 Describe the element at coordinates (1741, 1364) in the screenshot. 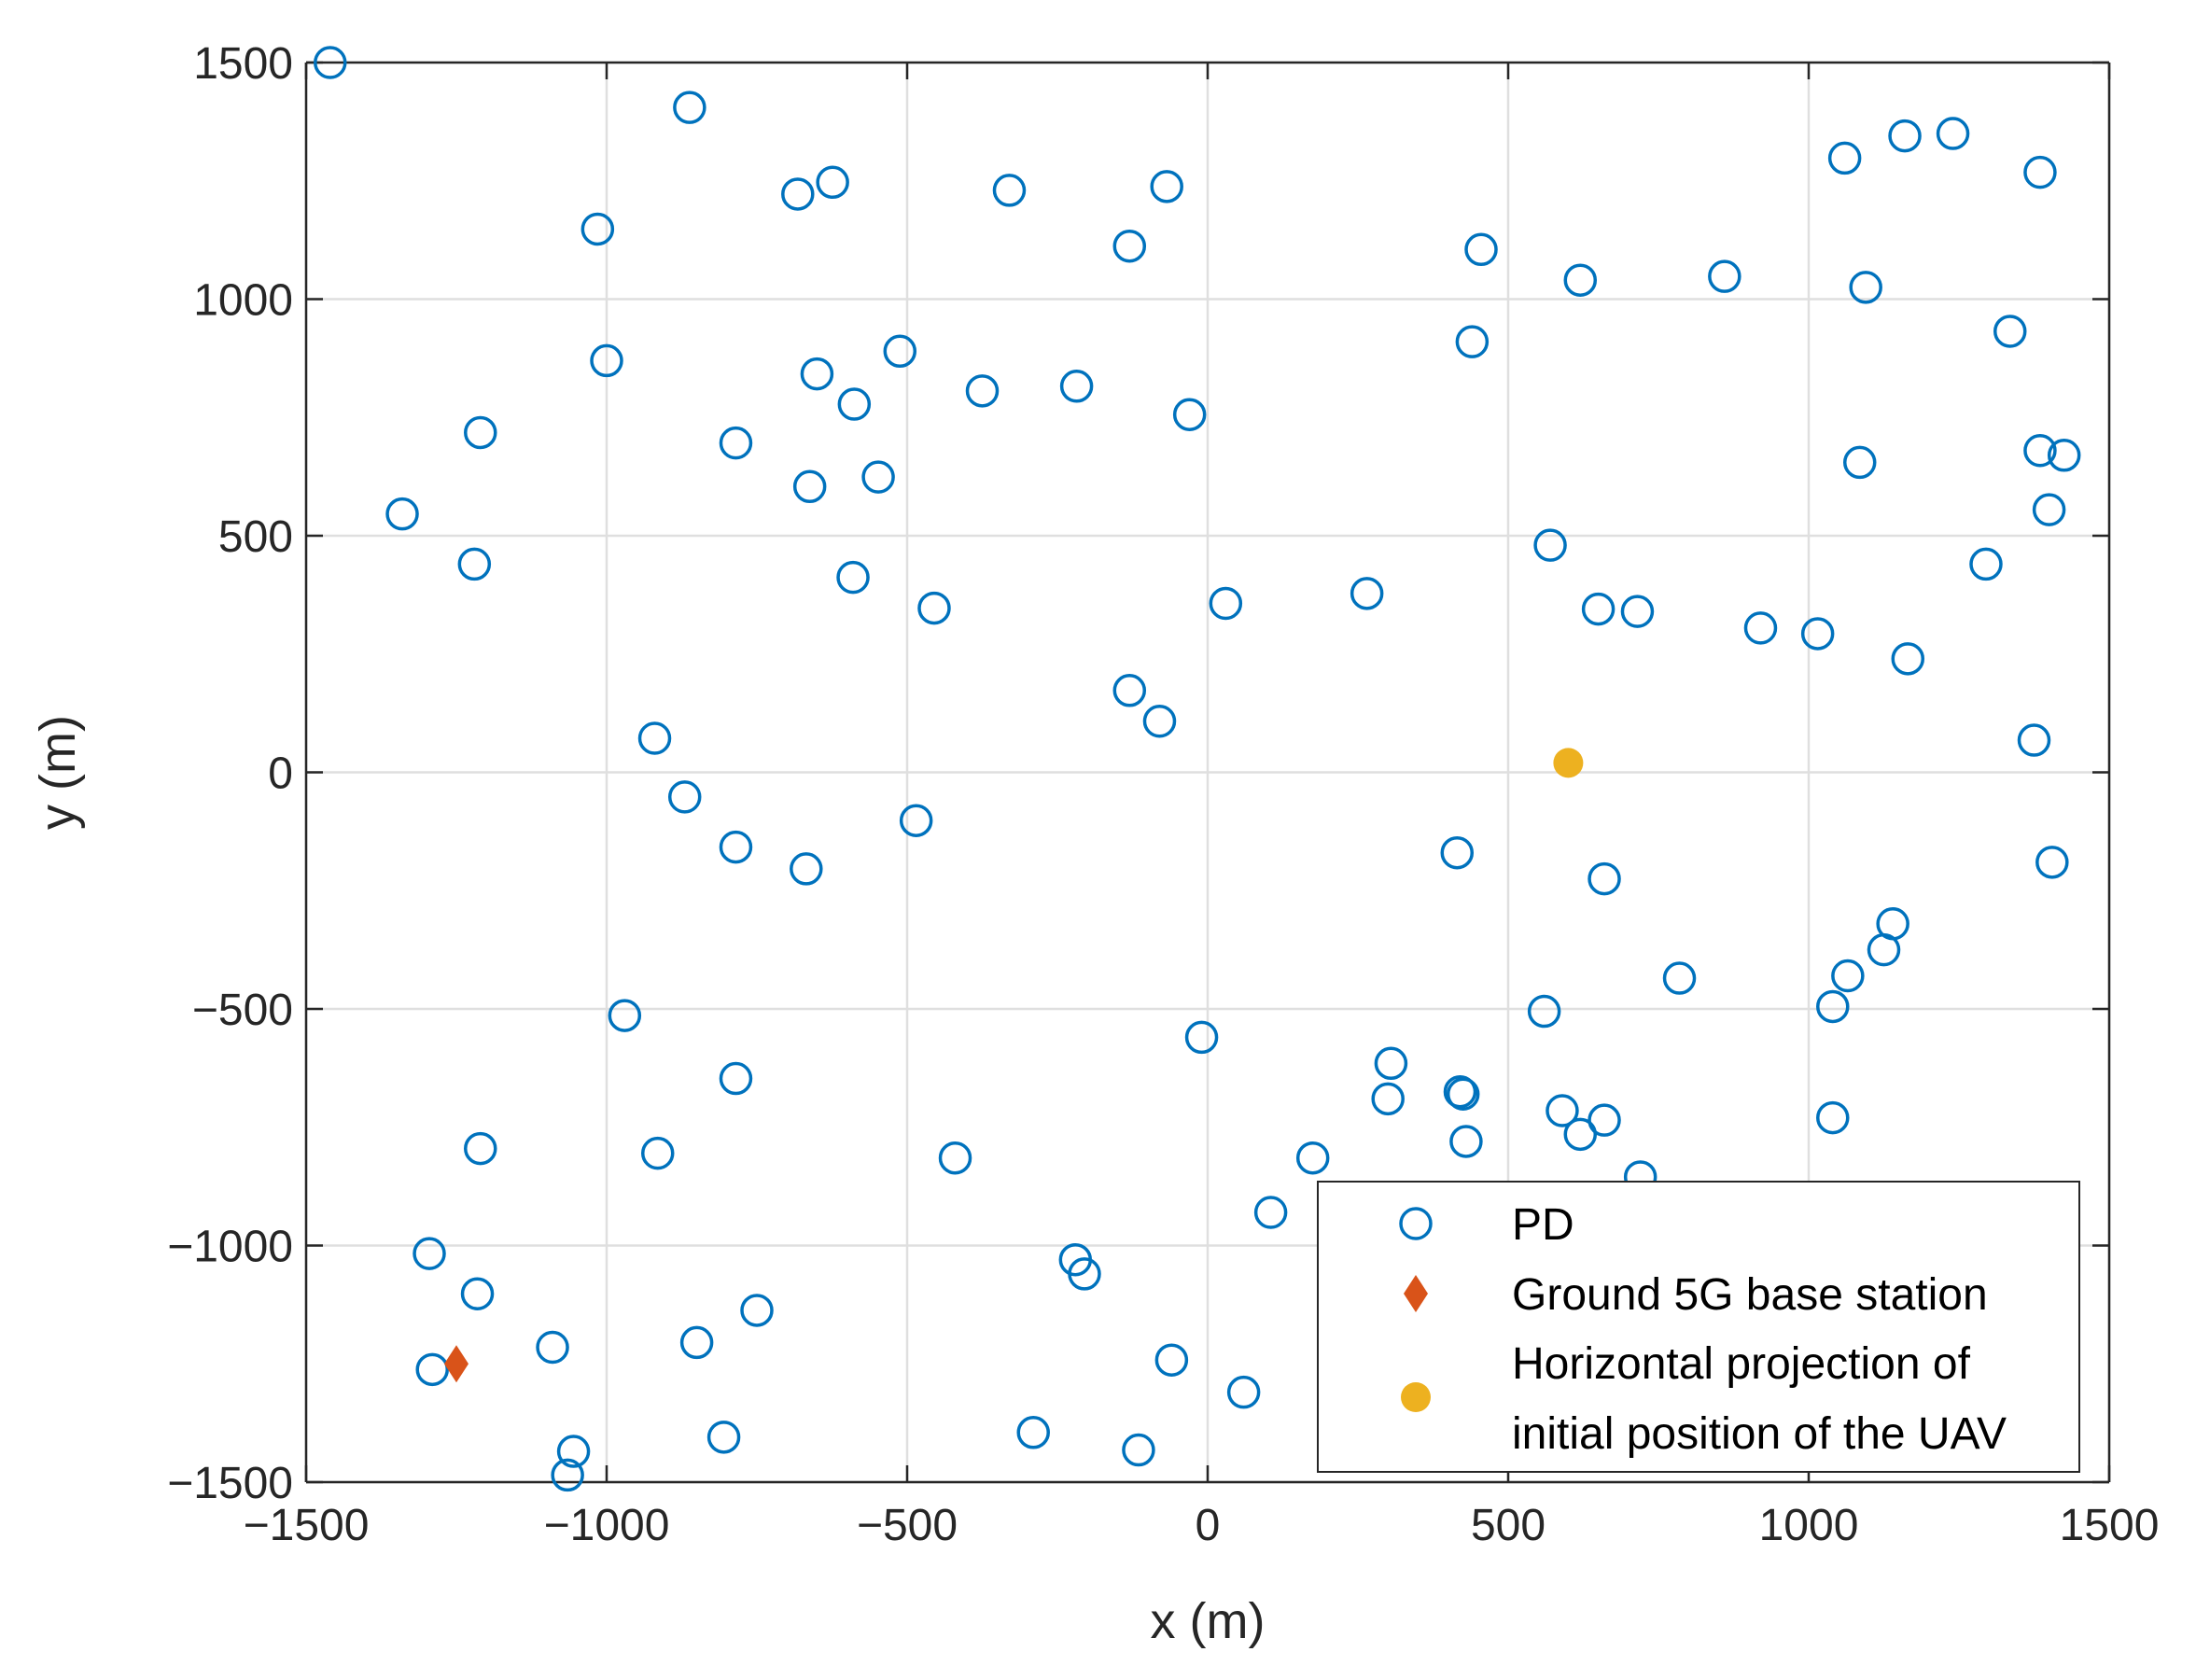

I see `legend-uav-label-line-1: Horizontal projection of` at that location.